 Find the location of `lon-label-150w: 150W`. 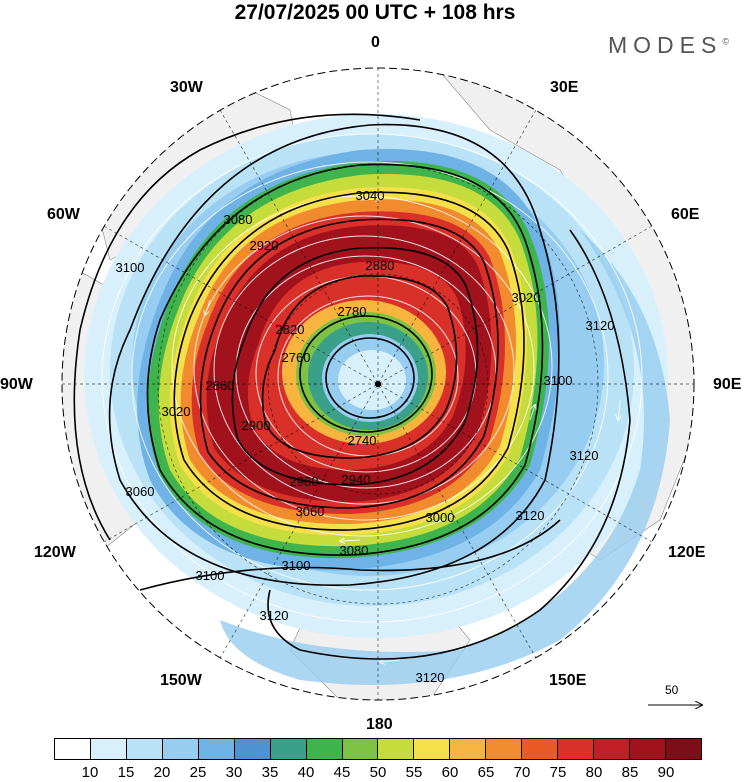

lon-label-150w: 150W is located at coordinates (181, 680).